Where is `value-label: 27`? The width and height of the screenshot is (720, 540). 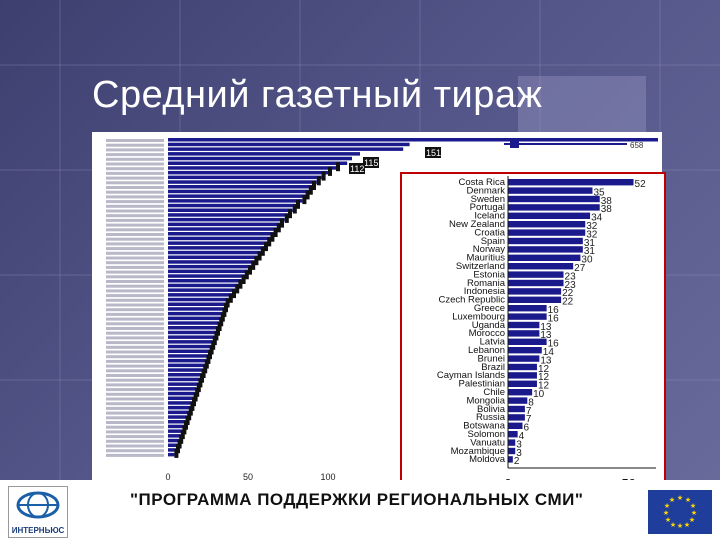
value-label: 27 is located at coordinates (580, 268).